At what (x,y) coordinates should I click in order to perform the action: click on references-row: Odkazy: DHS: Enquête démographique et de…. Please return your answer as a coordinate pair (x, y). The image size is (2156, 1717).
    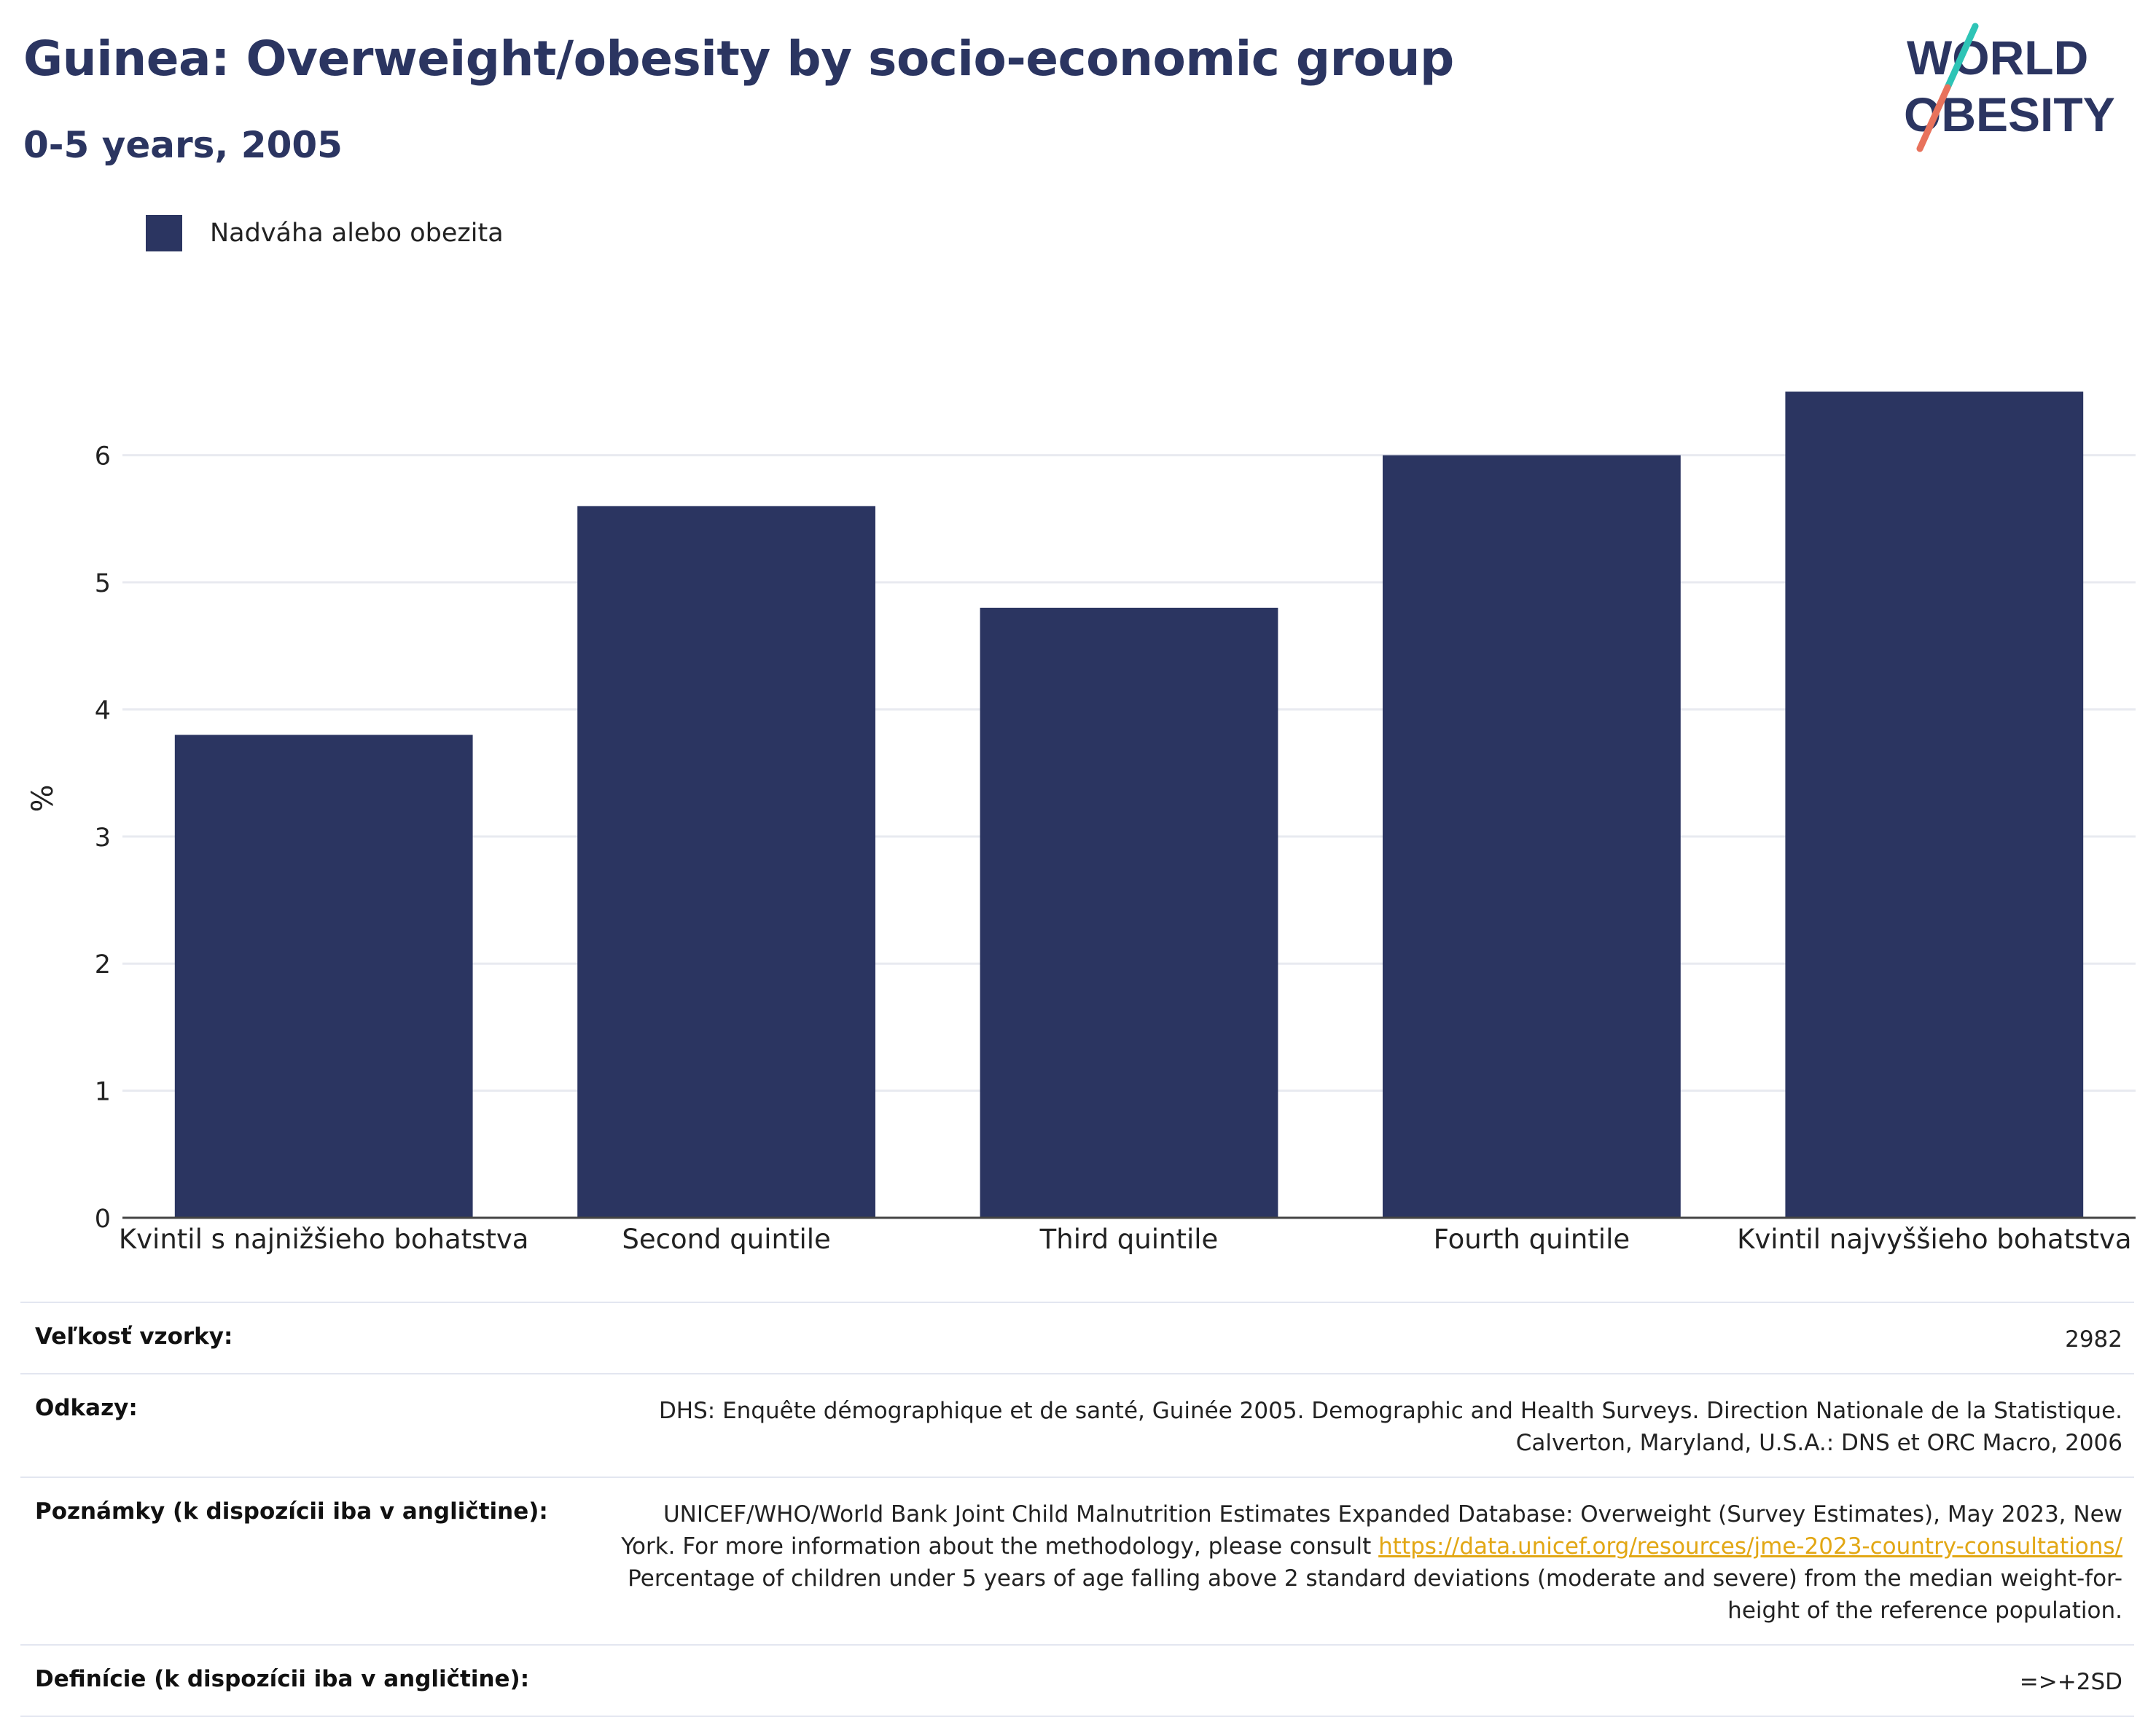
    Looking at the image, I should click on (1077, 1425).